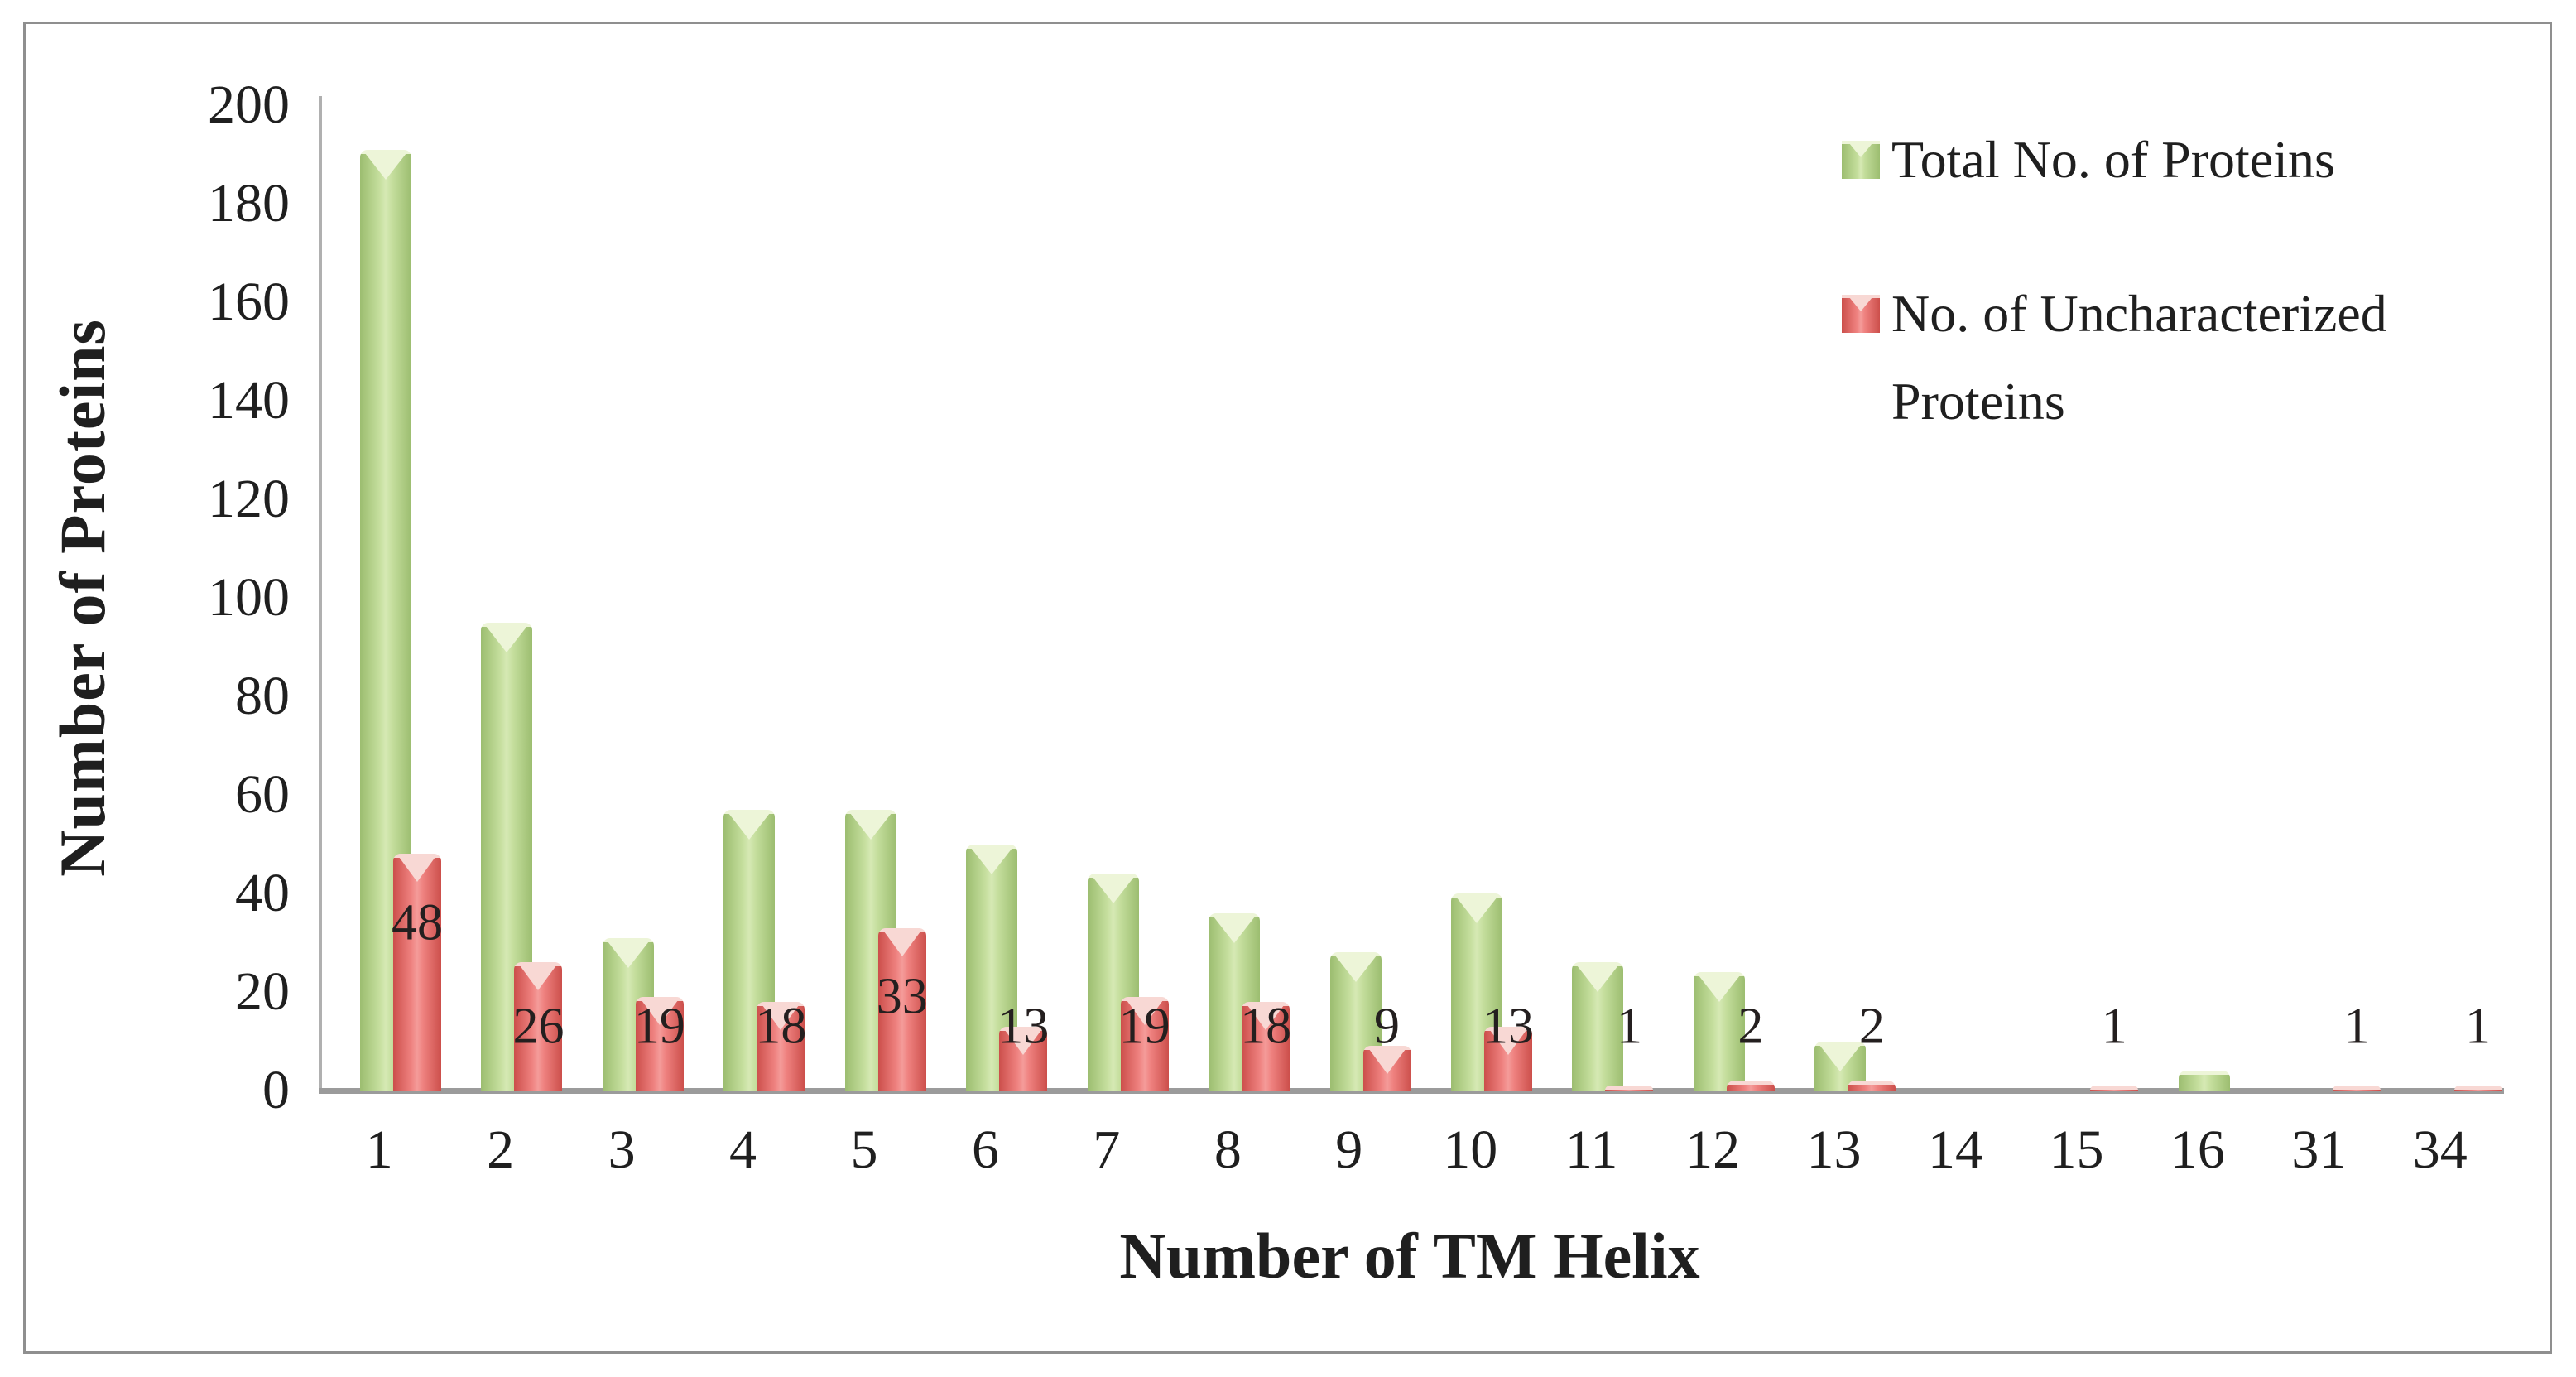 This screenshot has width=2576, height=1377. I want to click on y-tick-label: 40, so click(262, 893).